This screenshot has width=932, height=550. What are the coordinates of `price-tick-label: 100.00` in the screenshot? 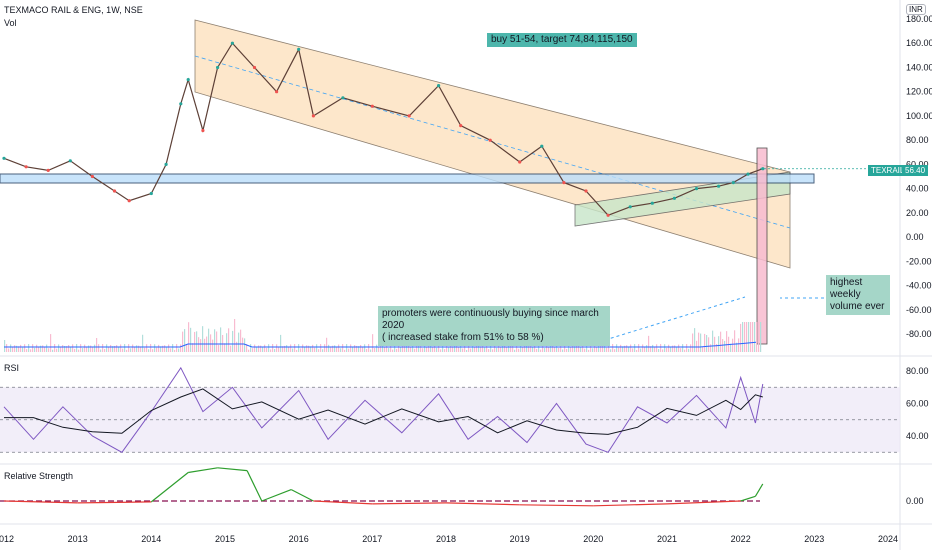 It's located at (919, 116).